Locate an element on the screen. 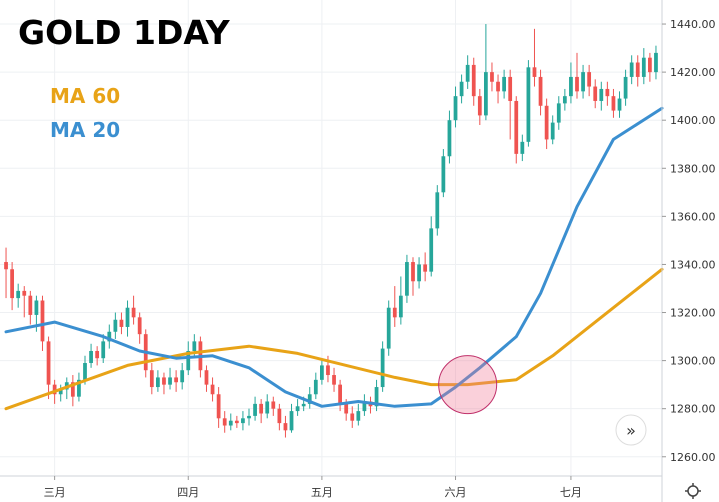  gear-icon-teeth is located at coordinates (693, 491).